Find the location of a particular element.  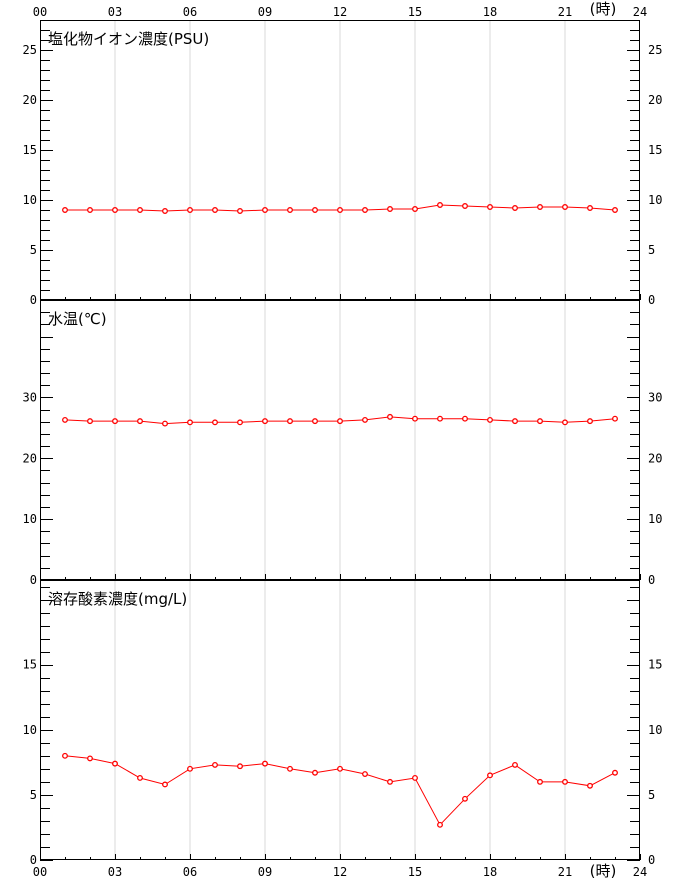

y-tick-label-left: 25 is located at coordinates (30, 50).